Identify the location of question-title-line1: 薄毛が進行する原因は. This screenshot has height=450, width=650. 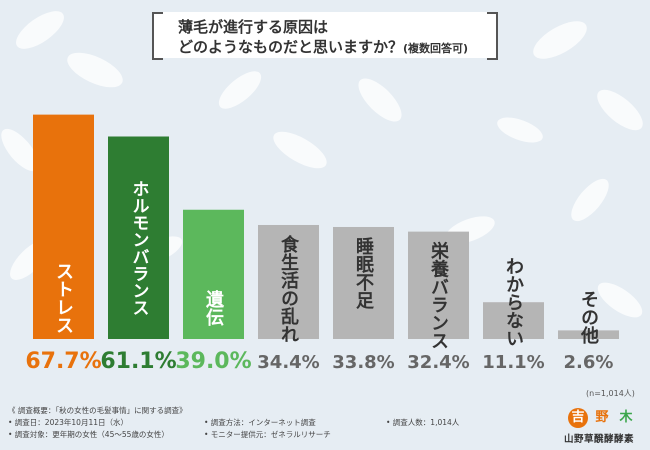
(253, 27).